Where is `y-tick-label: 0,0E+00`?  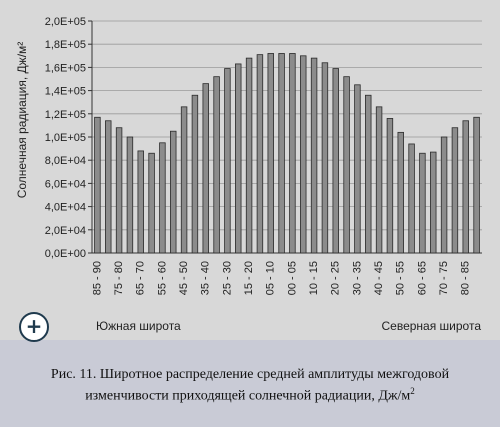 y-tick-label: 0,0E+00 is located at coordinates (65, 254).